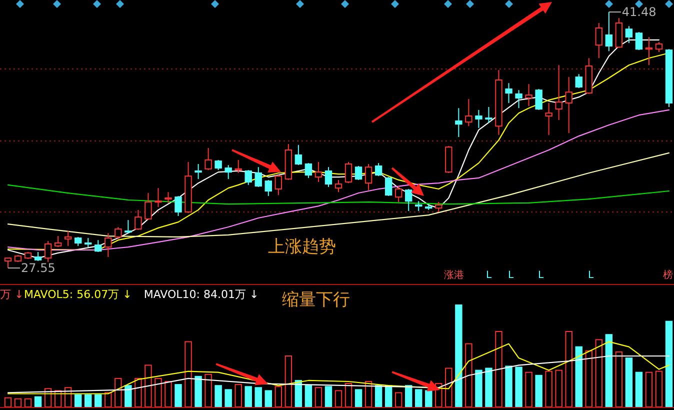  Describe the element at coordinates (639, 12) in the screenshot. I see `annotation: 41.48` at that location.